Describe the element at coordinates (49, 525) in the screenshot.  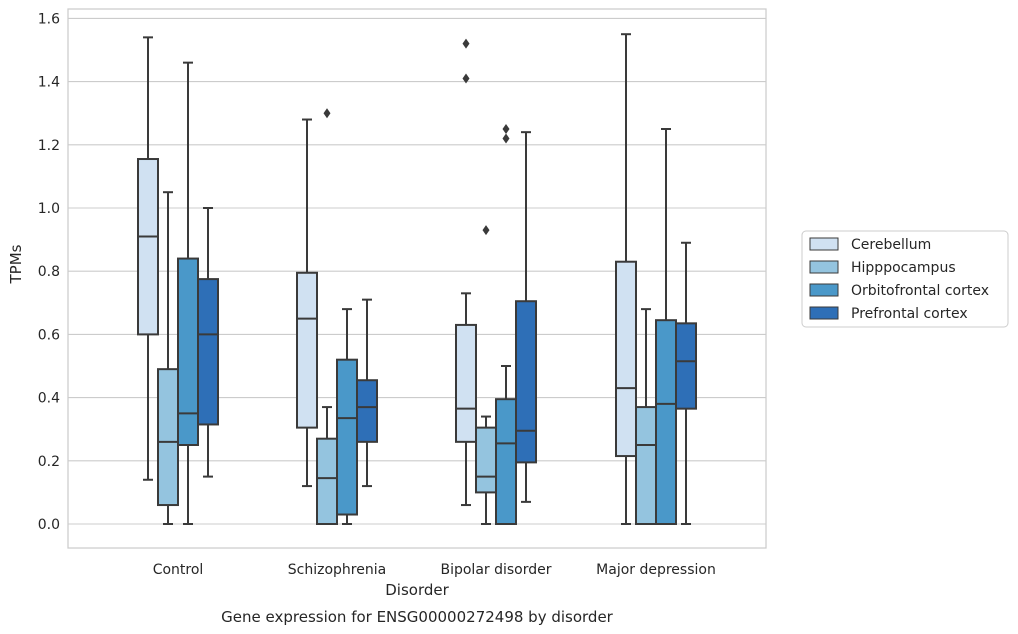
I see `y-tick-label: 0.0` at that location.